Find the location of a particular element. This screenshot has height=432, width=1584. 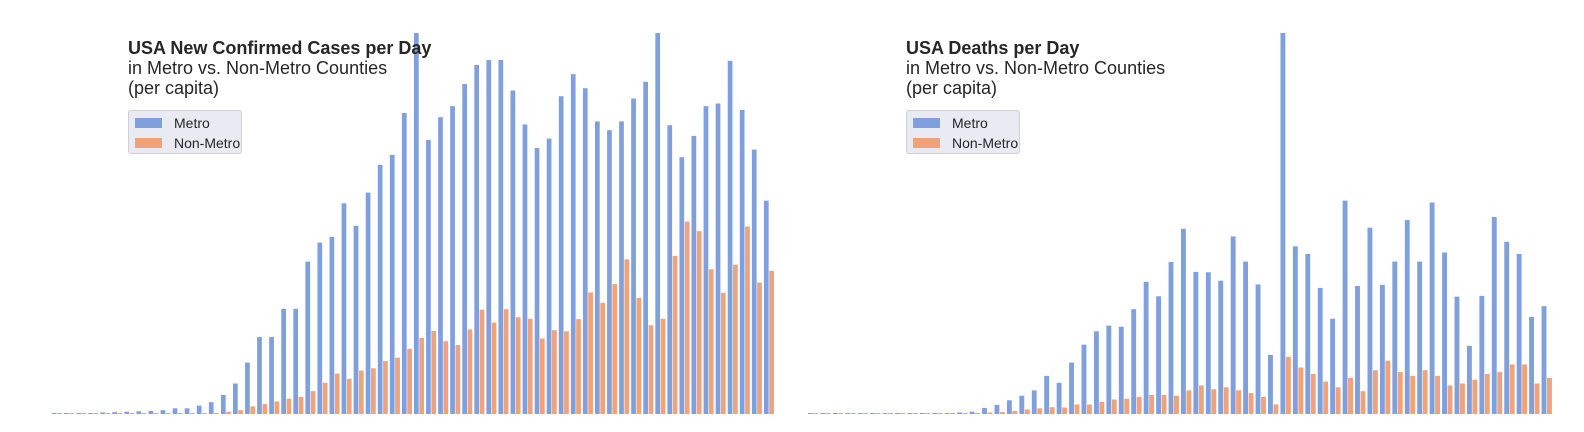

legend-entry-metro: Metro is located at coordinates (950, 123).